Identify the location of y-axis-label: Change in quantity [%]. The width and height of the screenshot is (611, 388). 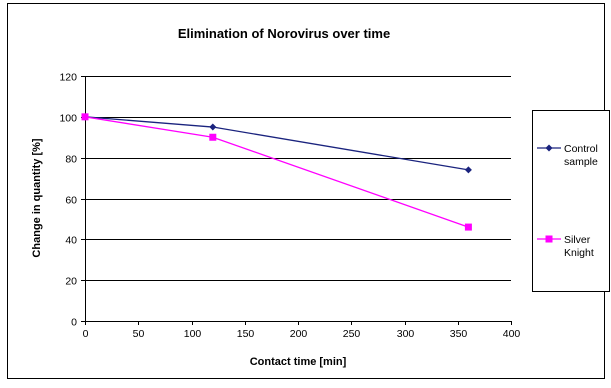
(37, 198).